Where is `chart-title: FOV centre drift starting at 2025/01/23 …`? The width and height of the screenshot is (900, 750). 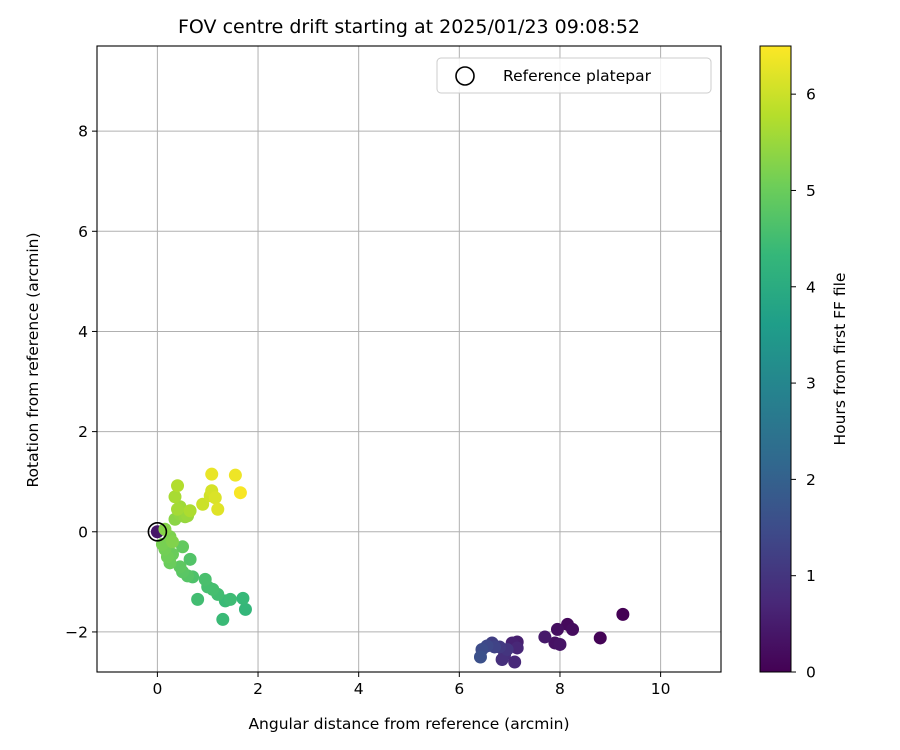
chart-title: FOV centre drift starting at 2025/01/23 … is located at coordinates (409, 27).